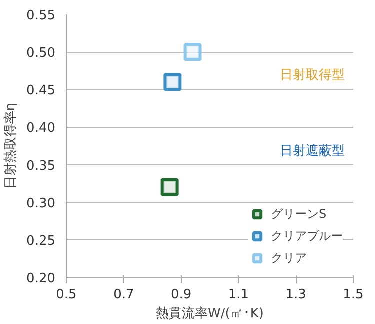 Image resolution: width=375 pixels, height=324 pixels. Describe the element at coordinates (41, 16) in the screenshot. I see `y-tick-label: 0.55` at that location.